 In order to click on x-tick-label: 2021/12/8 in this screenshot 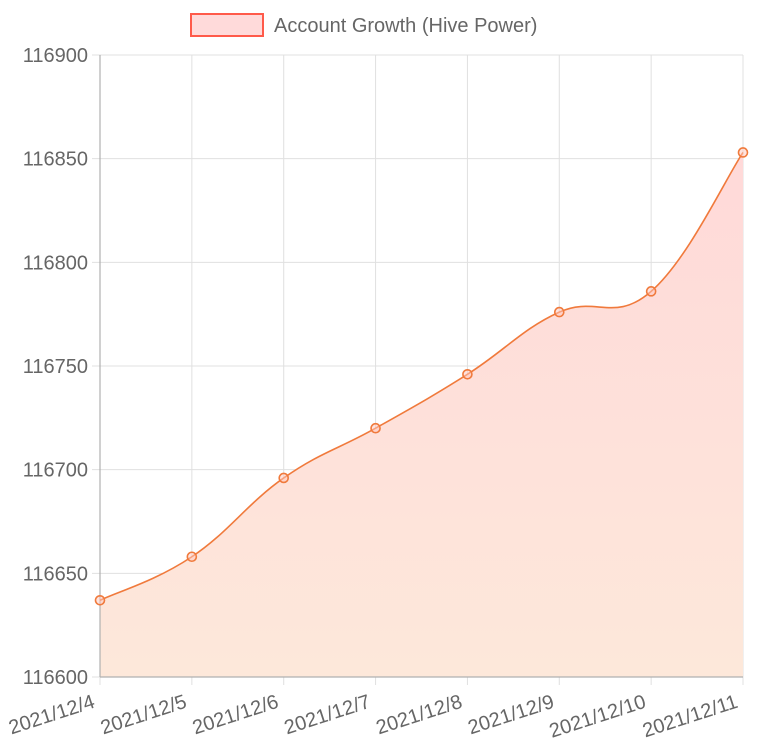, I will do `click(419, 715)`.